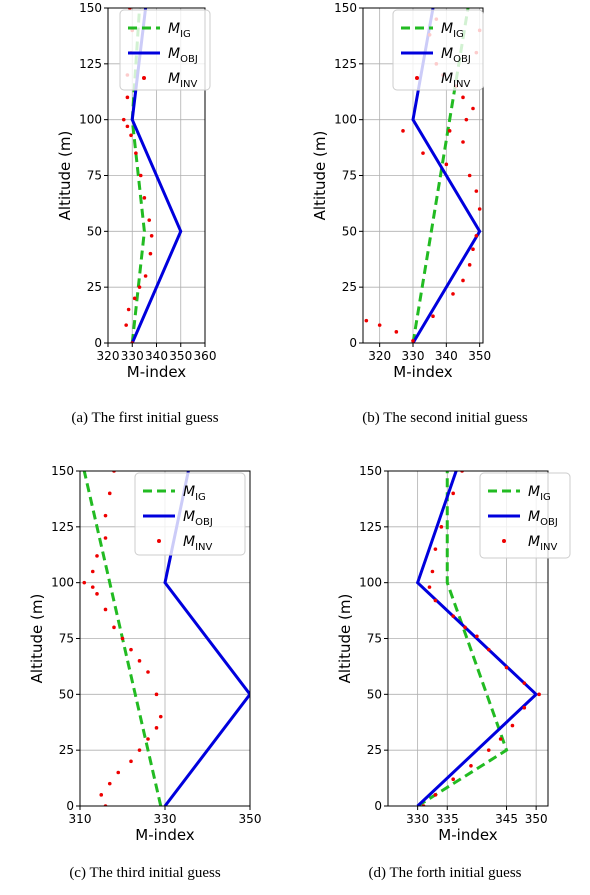 This screenshot has width=590, height=895. What do you see at coordinates (445, 418) in the screenshot?
I see `caption-b: (b) The second initial guess` at bounding box center [445, 418].